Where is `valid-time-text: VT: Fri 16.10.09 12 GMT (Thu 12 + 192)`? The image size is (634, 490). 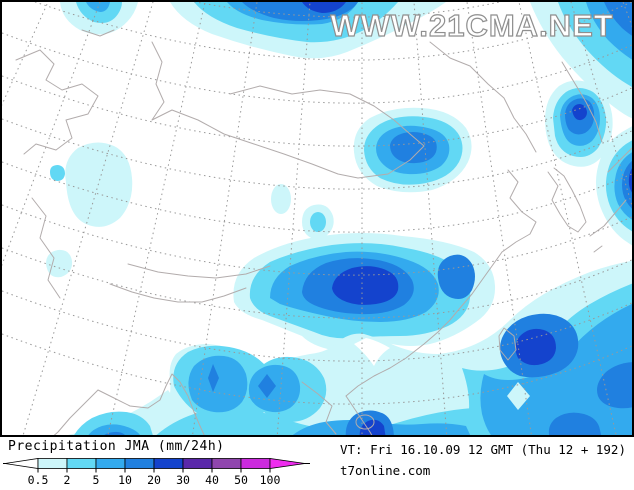
valid-time-text: VT: Fri 16.10.09 12 GMT (Thu 12 + 192) is located at coordinates (483, 449).